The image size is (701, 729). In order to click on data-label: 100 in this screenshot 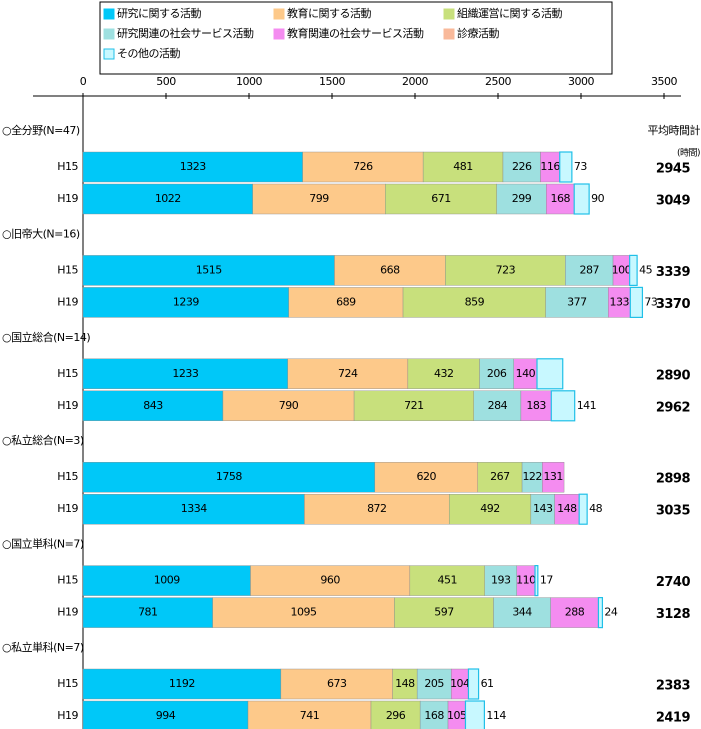, I will do `click(622, 269)`.